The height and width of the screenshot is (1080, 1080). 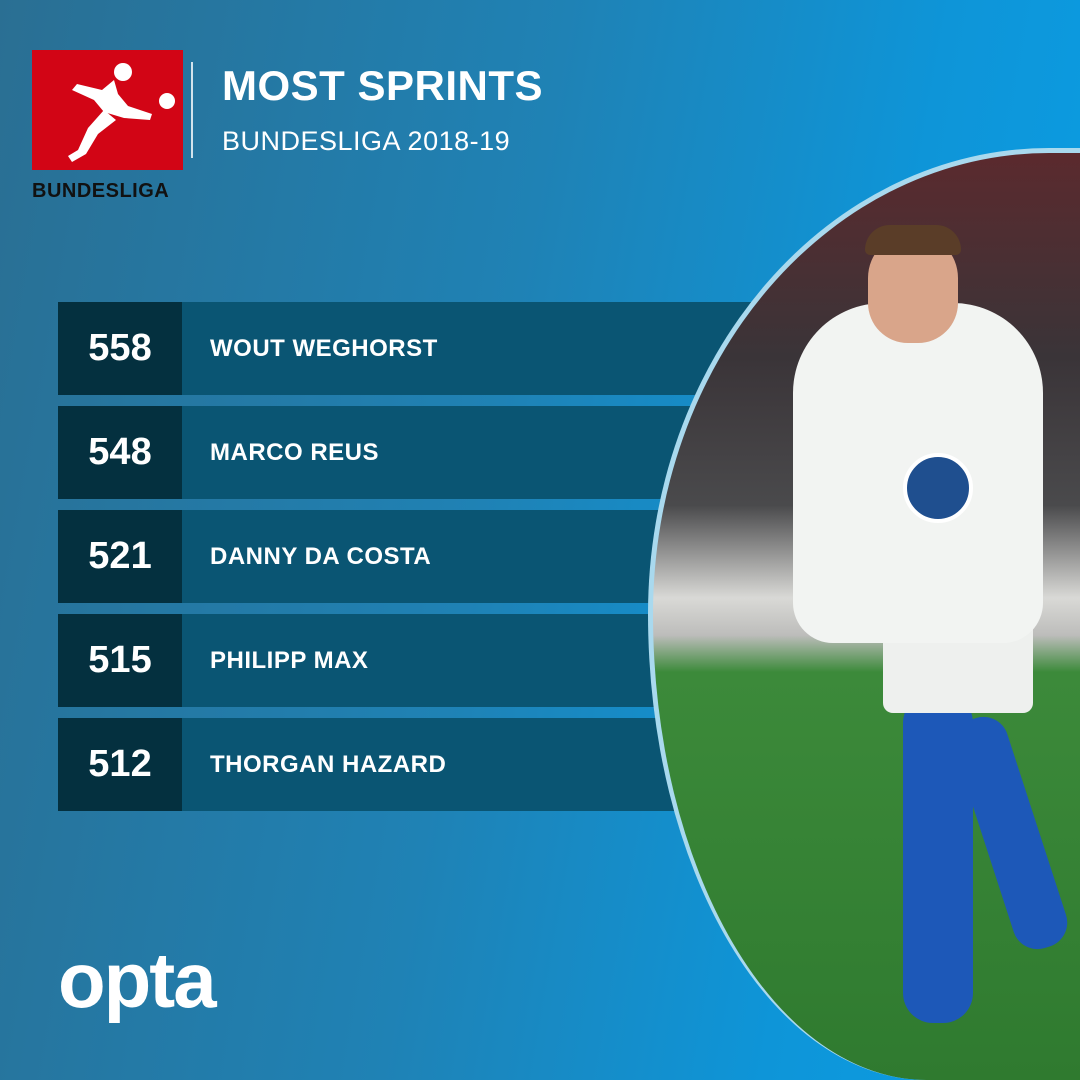 I want to click on opta-logo: opta, so click(x=137, y=980).